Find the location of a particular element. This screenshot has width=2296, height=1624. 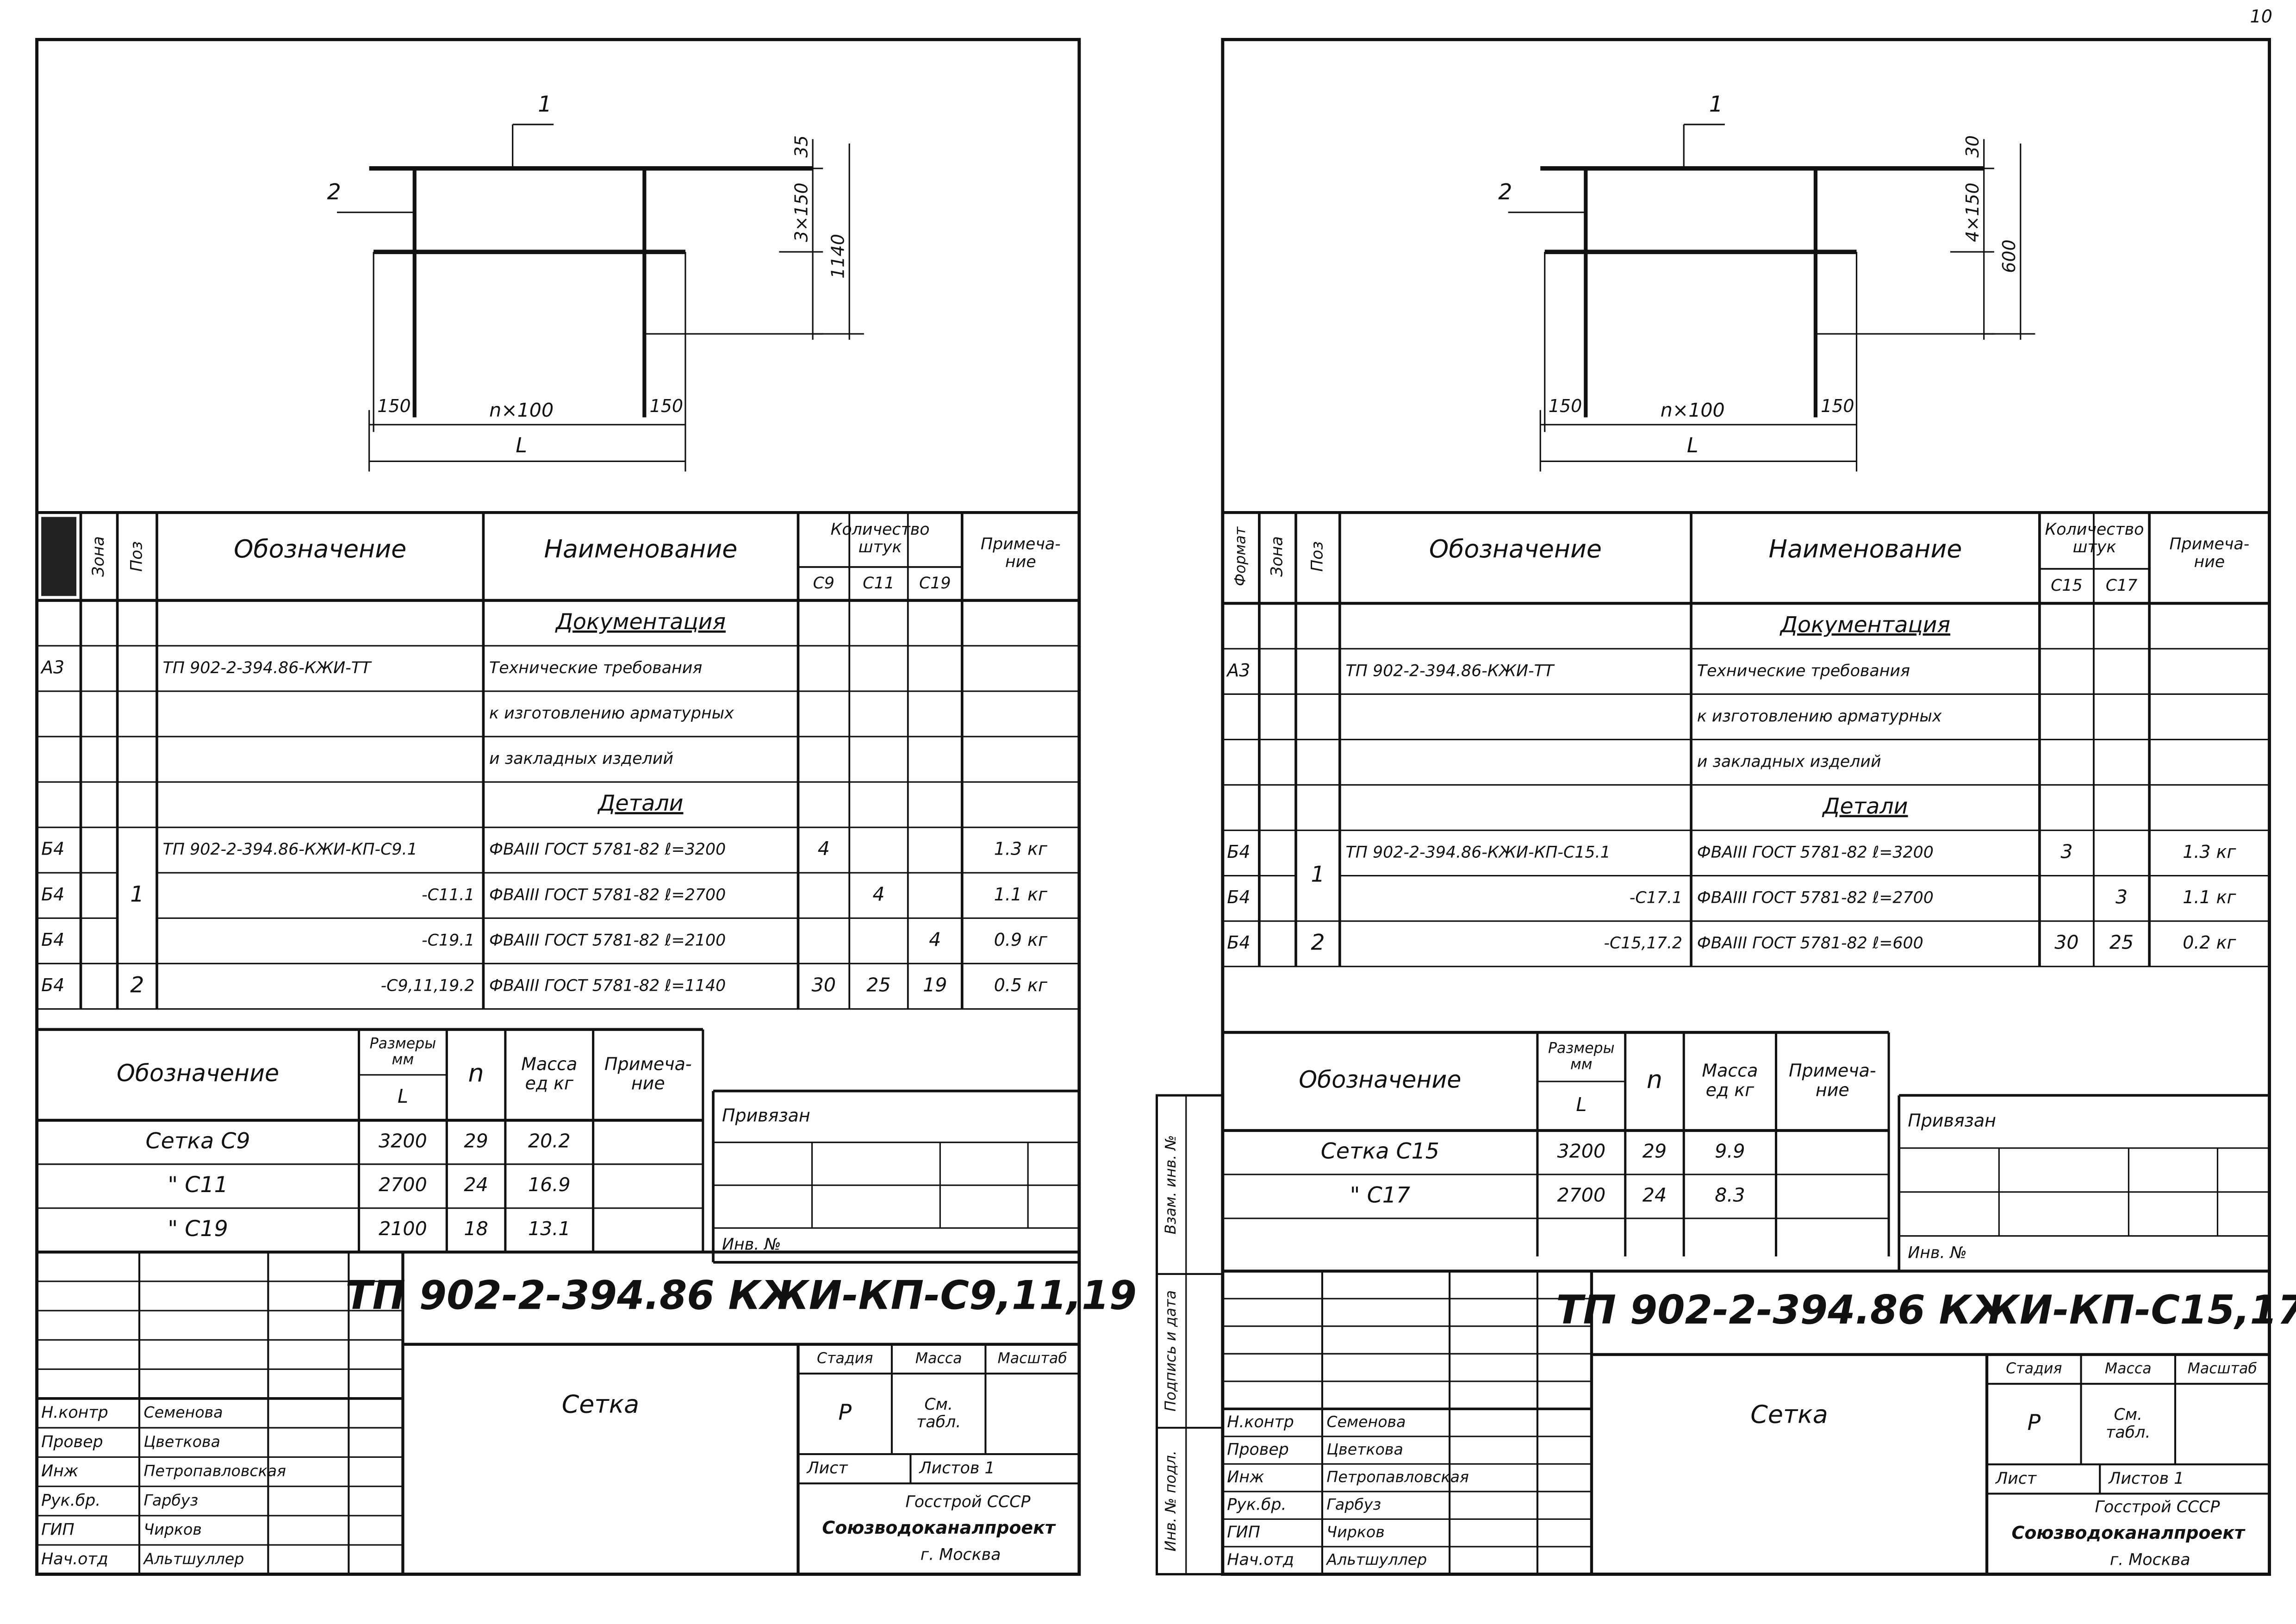

note: 0.9 кг is located at coordinates (1021, 940).